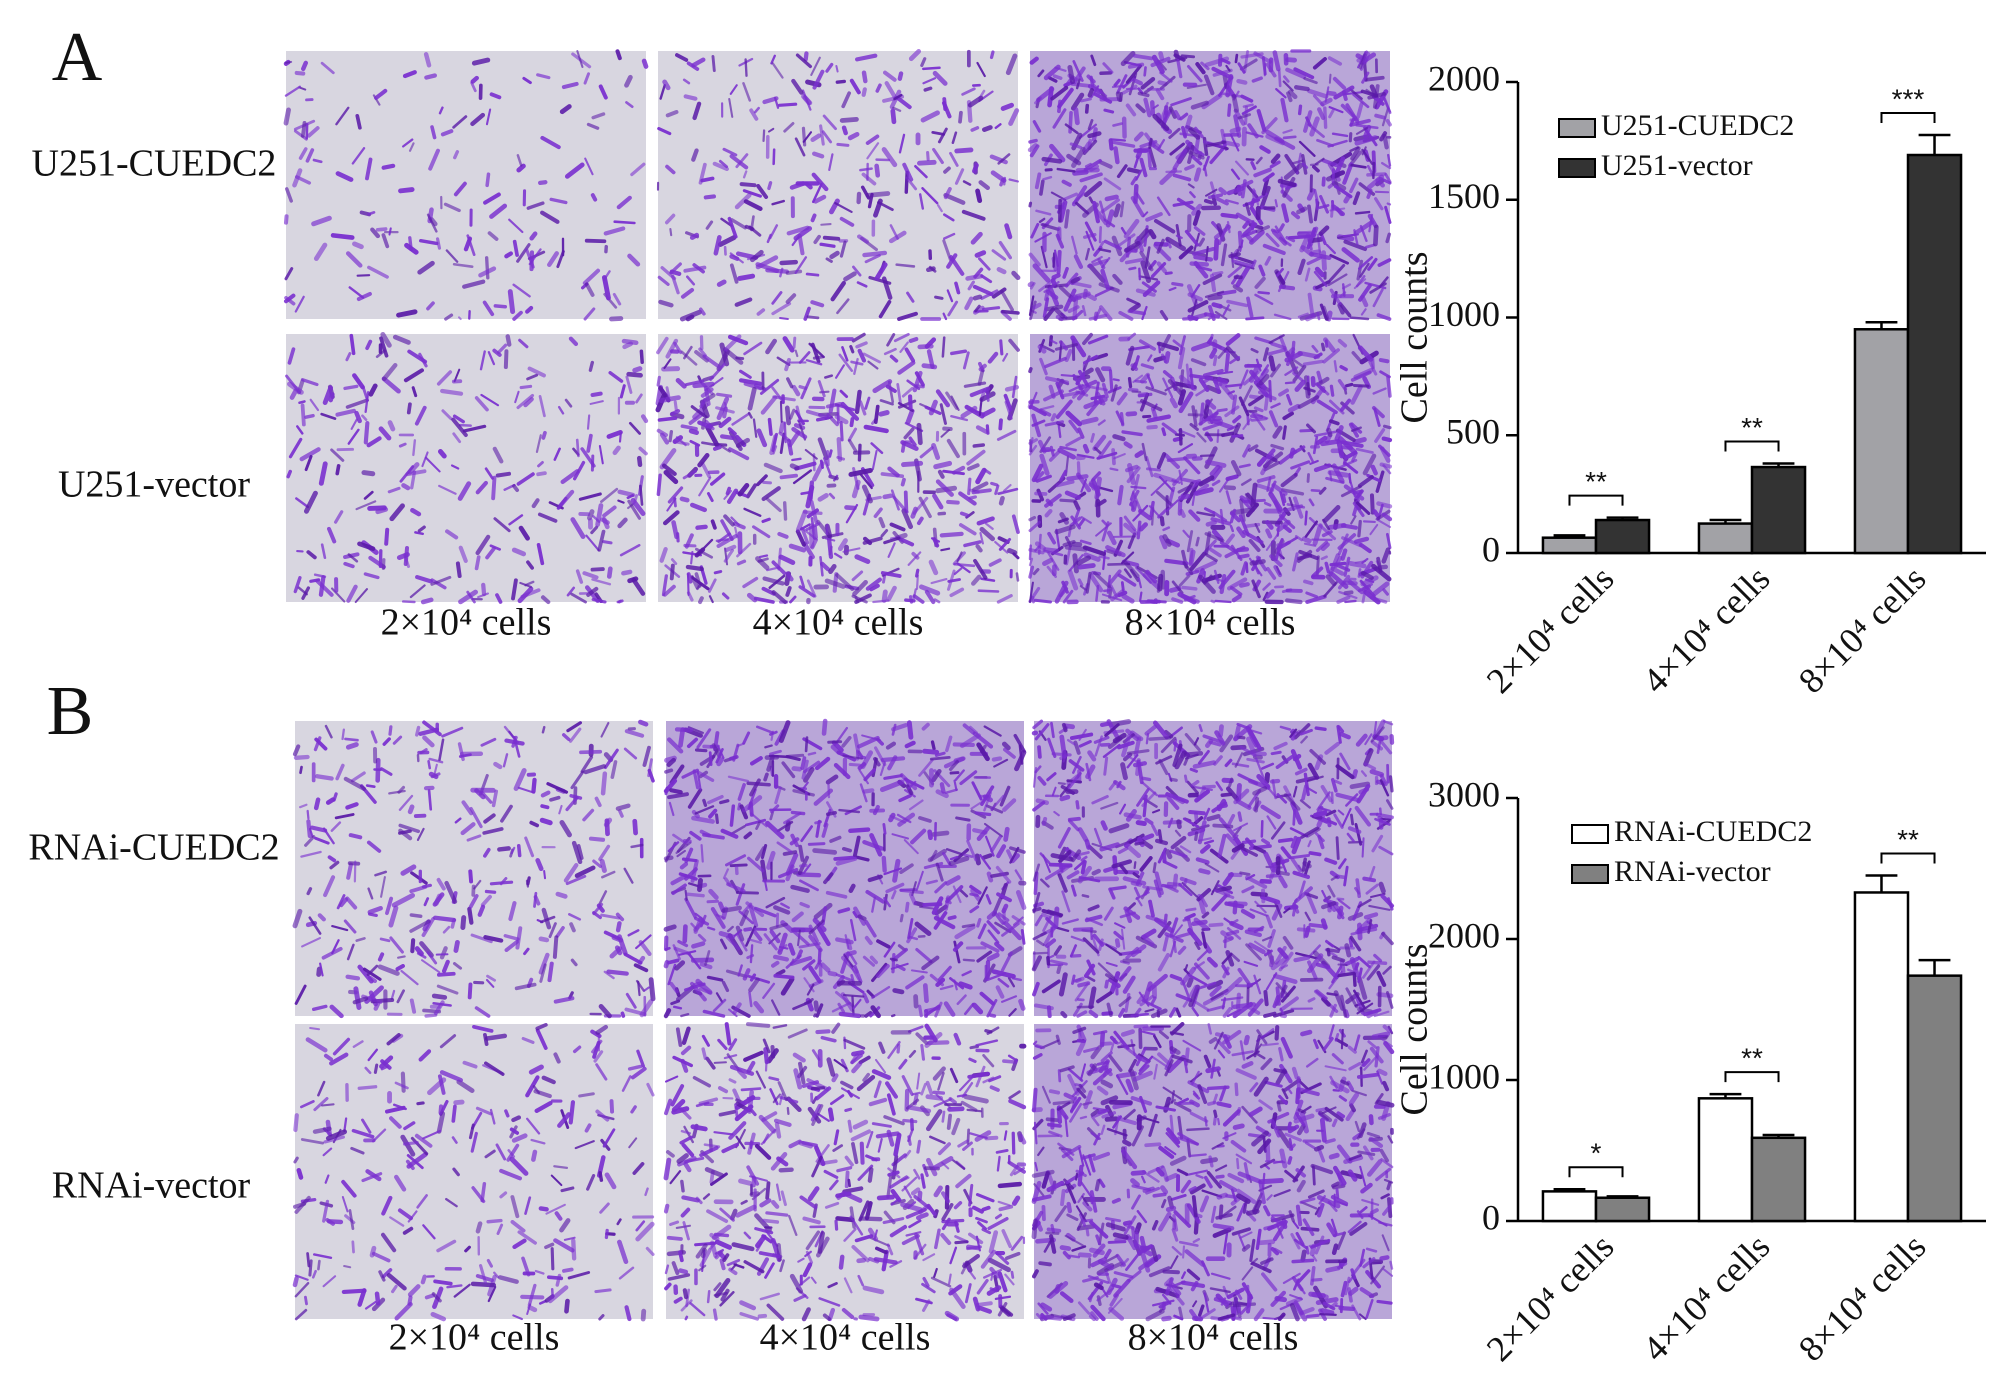  I want to click on row-label: U251-CUEDC2, so click(154, 164).